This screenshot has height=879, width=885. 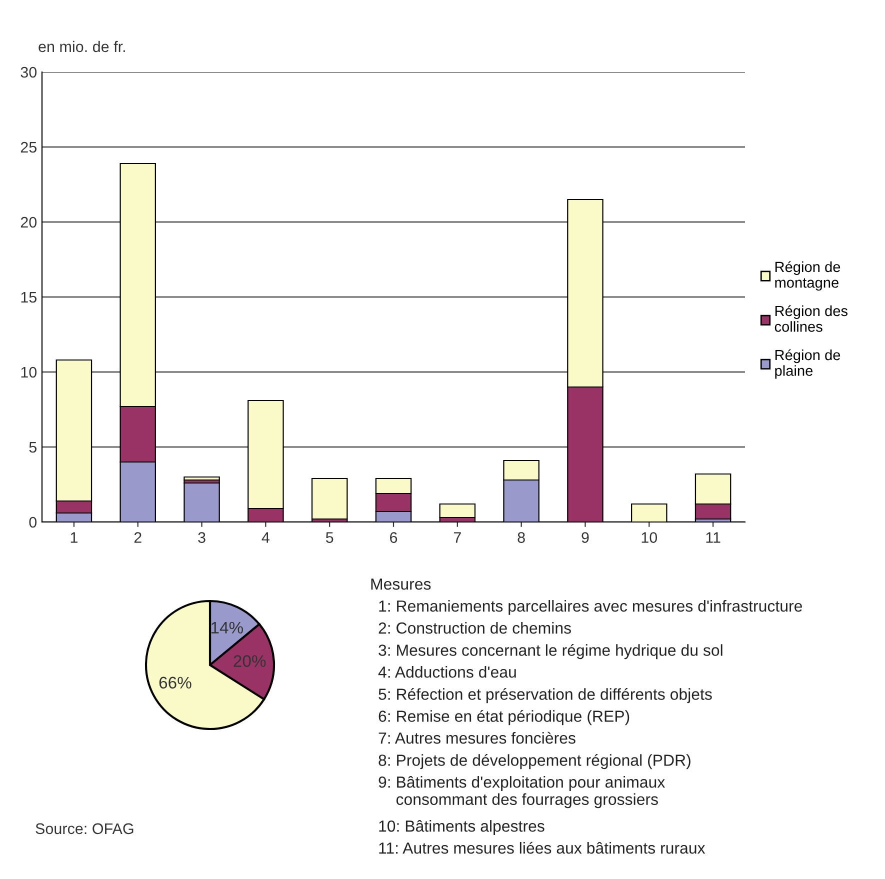 I want to click on text: 7: Autres mesures foncières, so click(x=477, y=738).